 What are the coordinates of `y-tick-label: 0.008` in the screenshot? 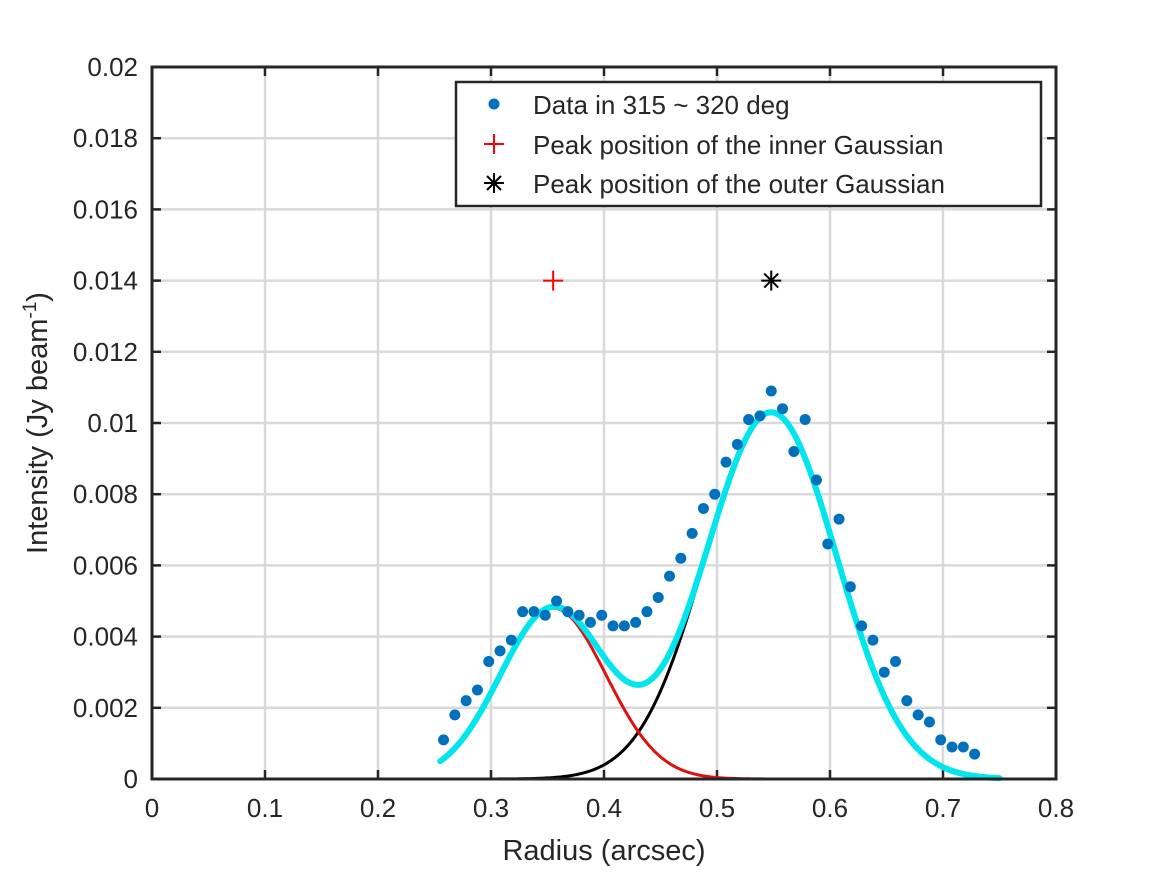 It's located at (105, 494).